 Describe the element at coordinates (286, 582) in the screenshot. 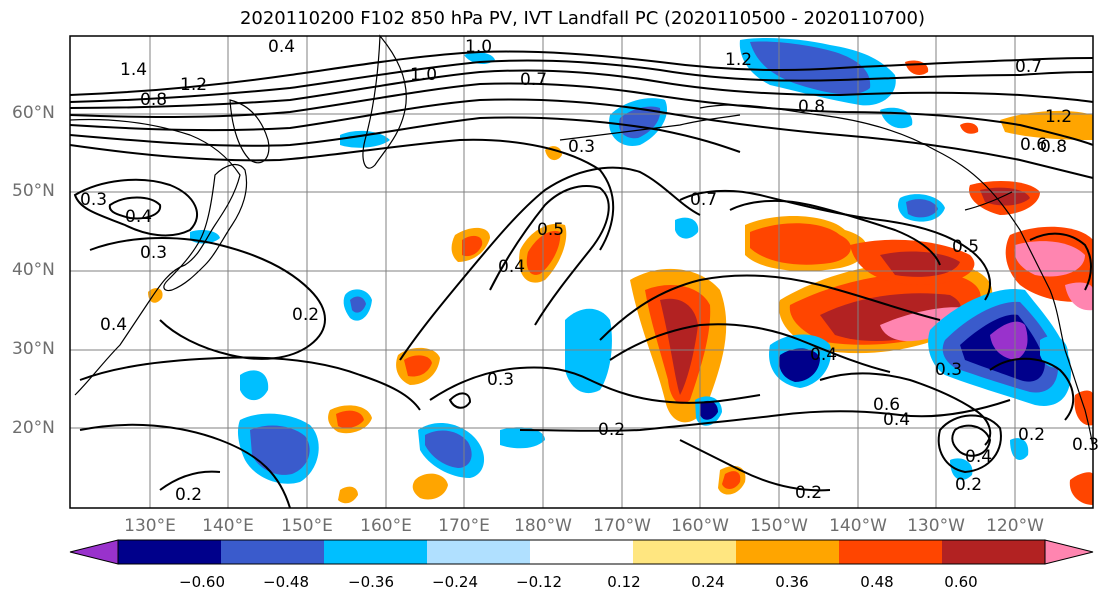

I see `colorbar-tick-label: −0.48` at that location.